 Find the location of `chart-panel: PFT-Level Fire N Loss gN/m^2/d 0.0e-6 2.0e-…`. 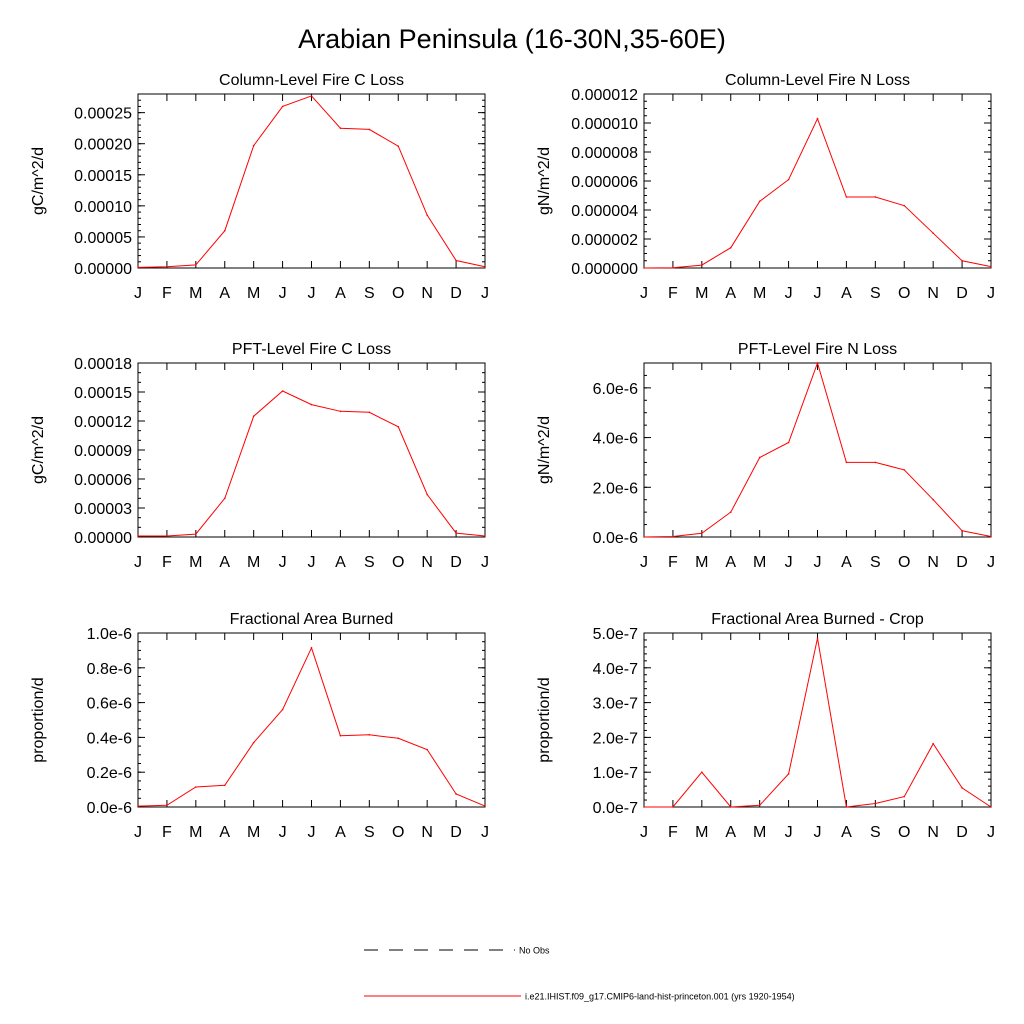

chart-panel: PFT-Level Fire N Loss gN/m^2/d 0.0e-6 2.0e-… is located at coordinates (765, 456).